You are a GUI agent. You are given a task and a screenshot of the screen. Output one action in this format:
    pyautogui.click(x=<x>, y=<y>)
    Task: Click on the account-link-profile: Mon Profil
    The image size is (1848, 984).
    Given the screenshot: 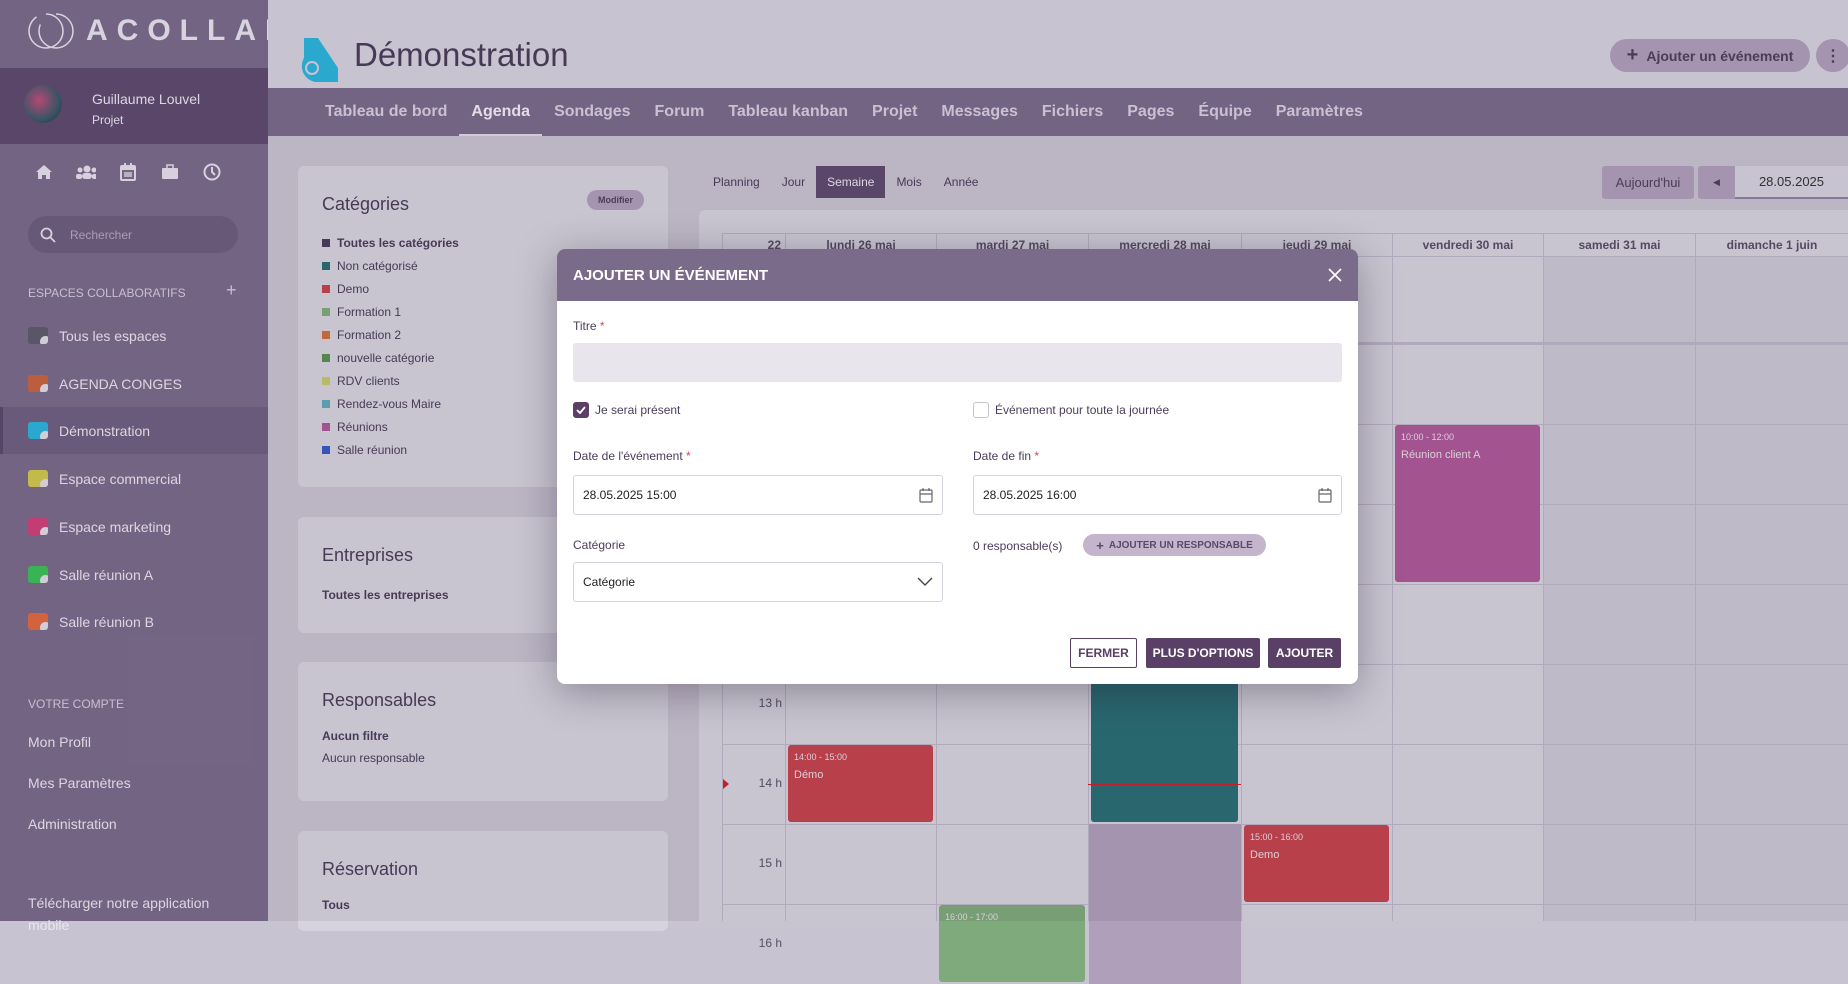 What is the action you would take?
    pyautogui.click(x=60, y=742)
    